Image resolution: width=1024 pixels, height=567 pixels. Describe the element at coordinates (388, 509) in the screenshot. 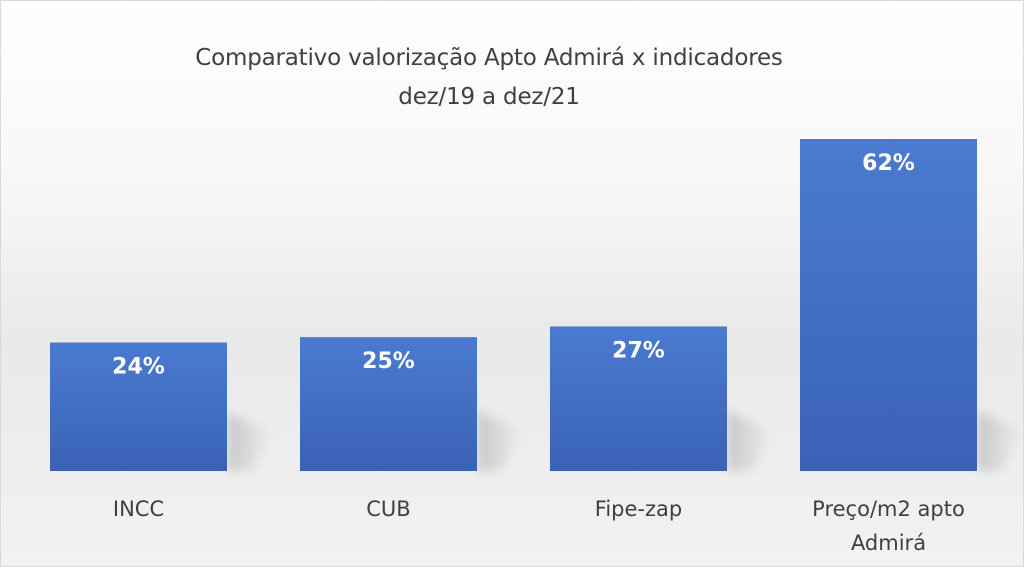

I see `category-label-cub: CUB` at that location.